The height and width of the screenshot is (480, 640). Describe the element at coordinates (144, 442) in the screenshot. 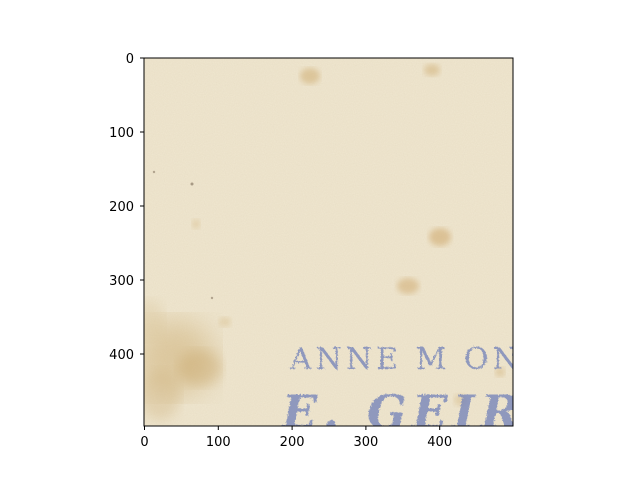

I see `x-tick-label: 0` at that location.